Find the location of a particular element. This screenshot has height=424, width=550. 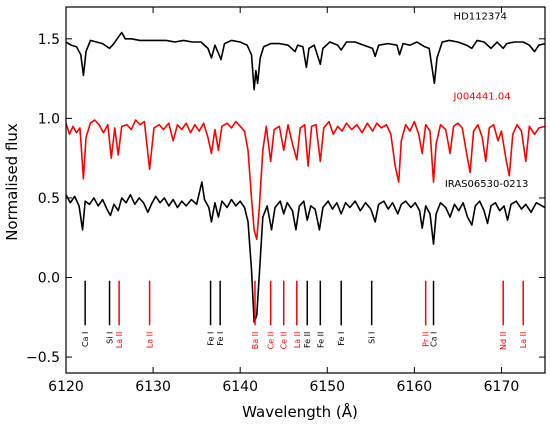

y-axis-label: Normalised flux is located at coordinates (12, 182).